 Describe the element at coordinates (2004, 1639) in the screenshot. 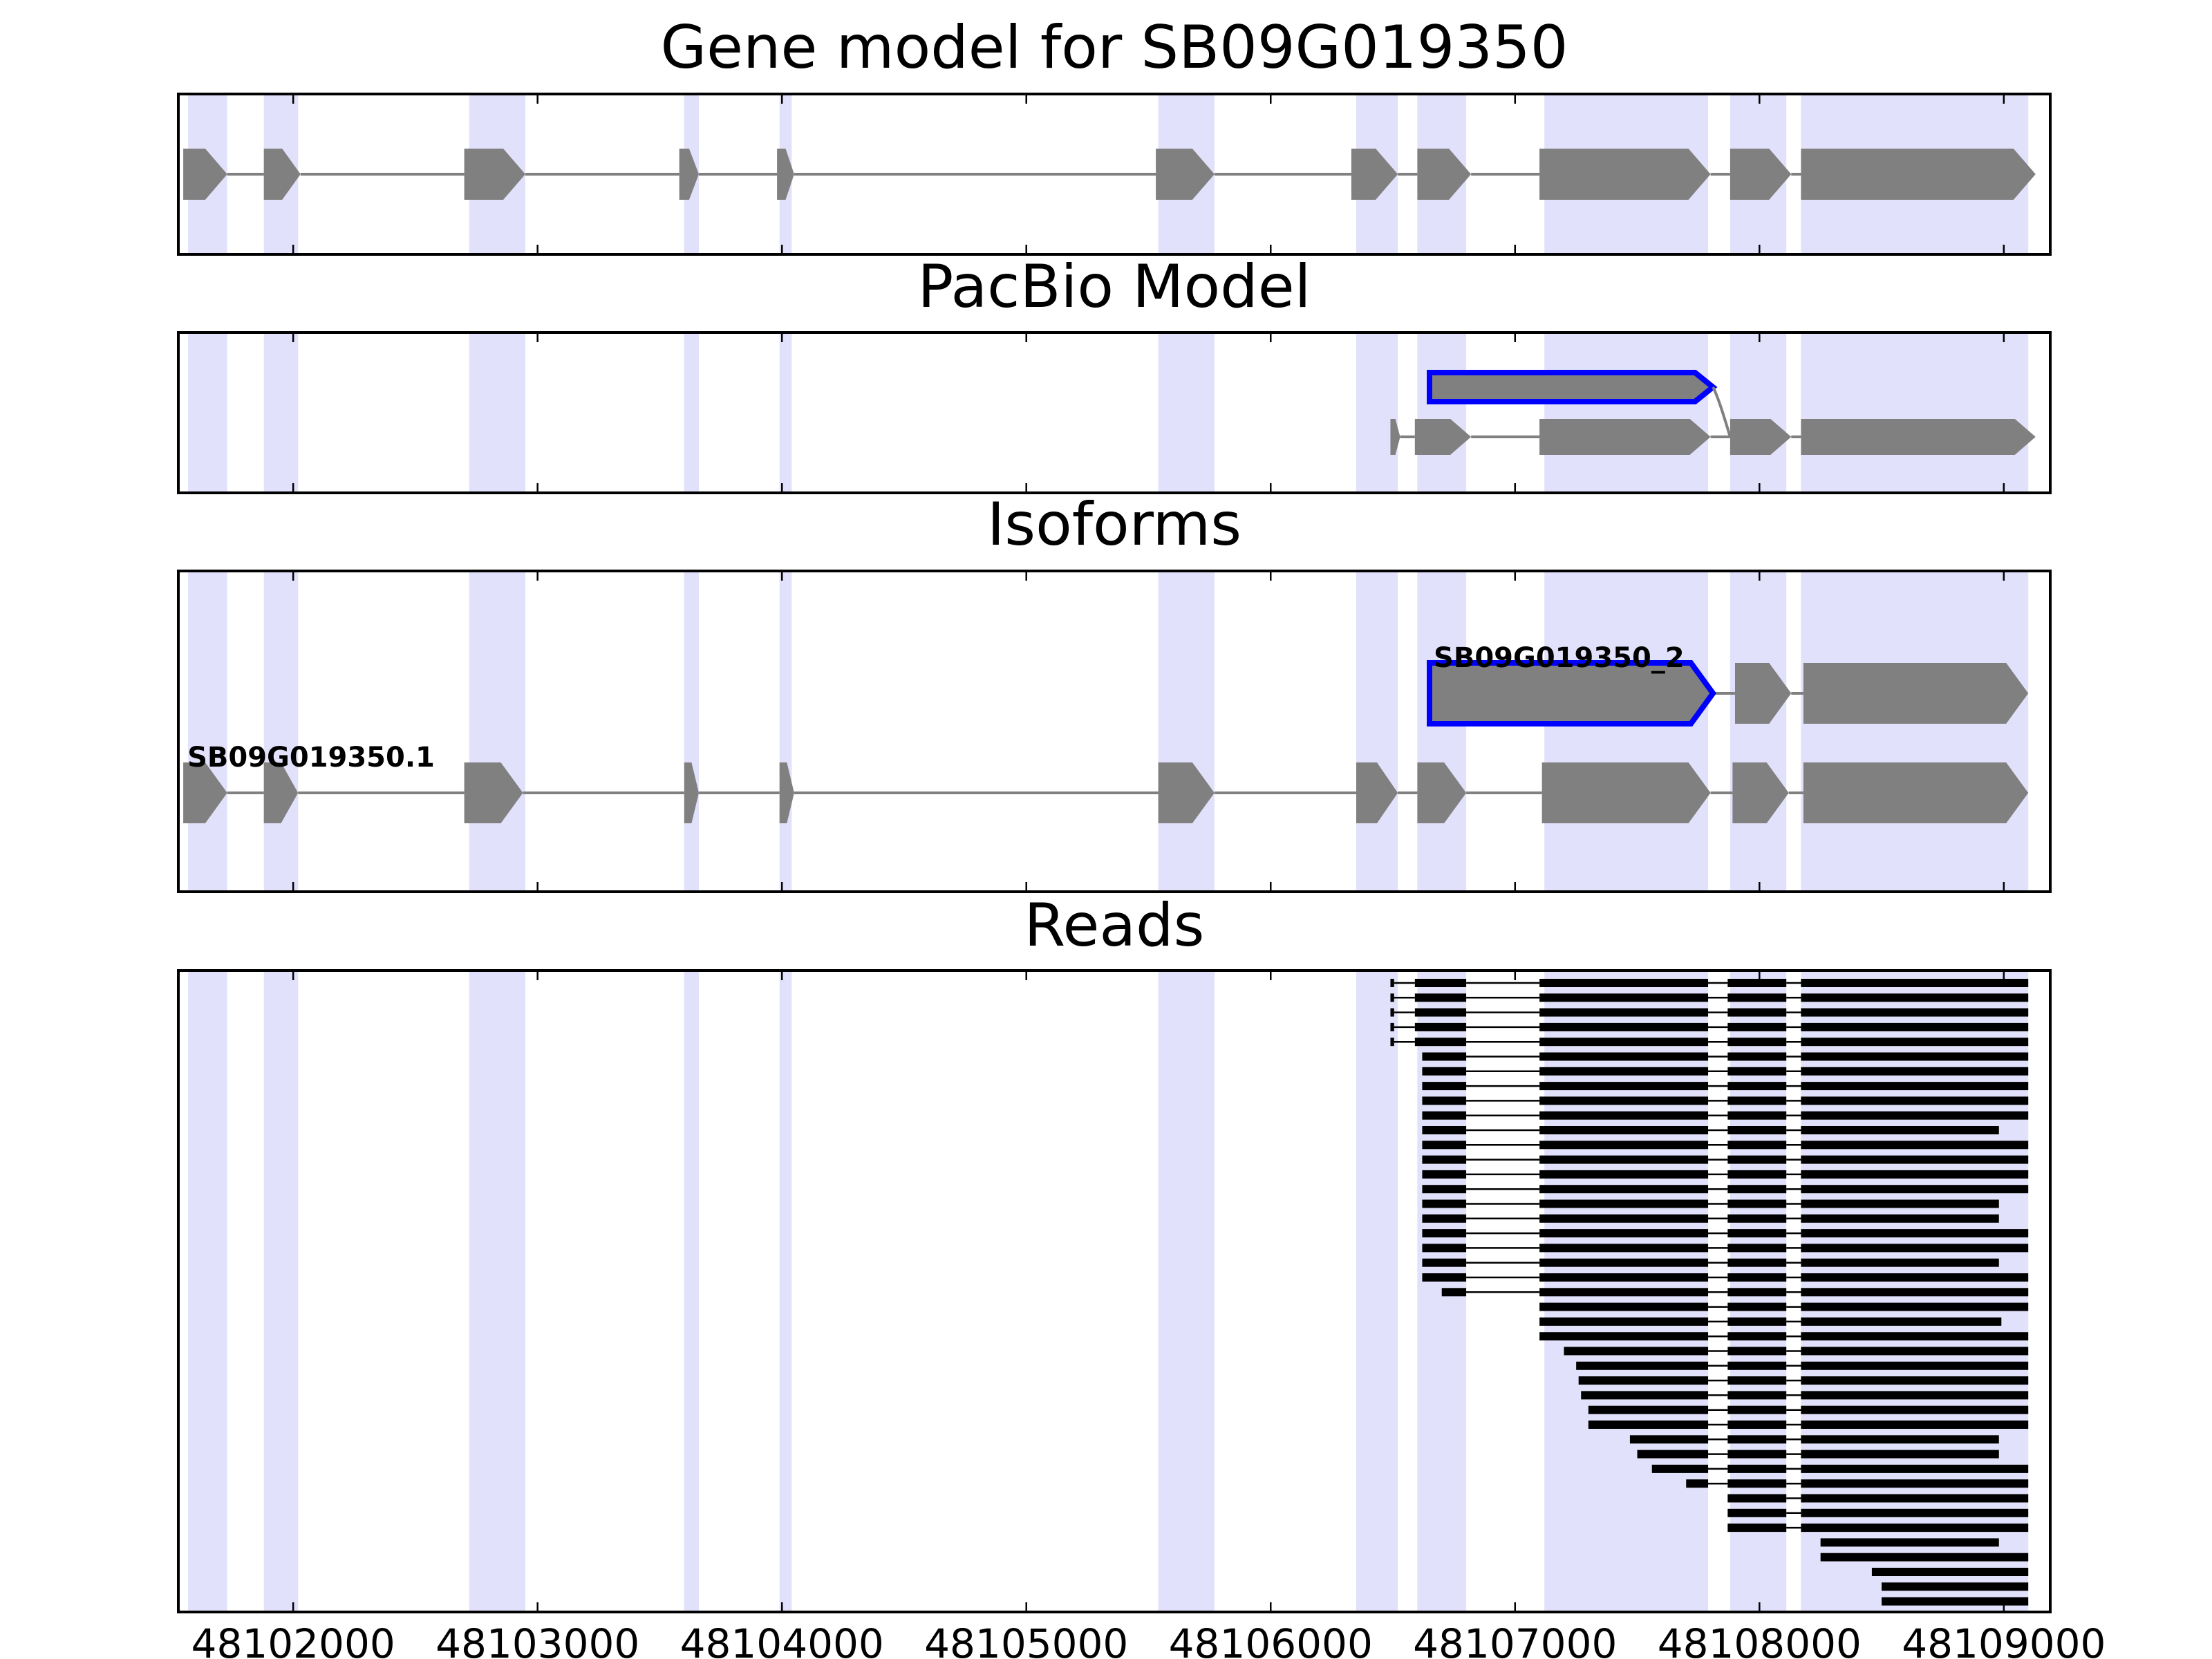

I see `x-tick-label: 48109000` at that location.